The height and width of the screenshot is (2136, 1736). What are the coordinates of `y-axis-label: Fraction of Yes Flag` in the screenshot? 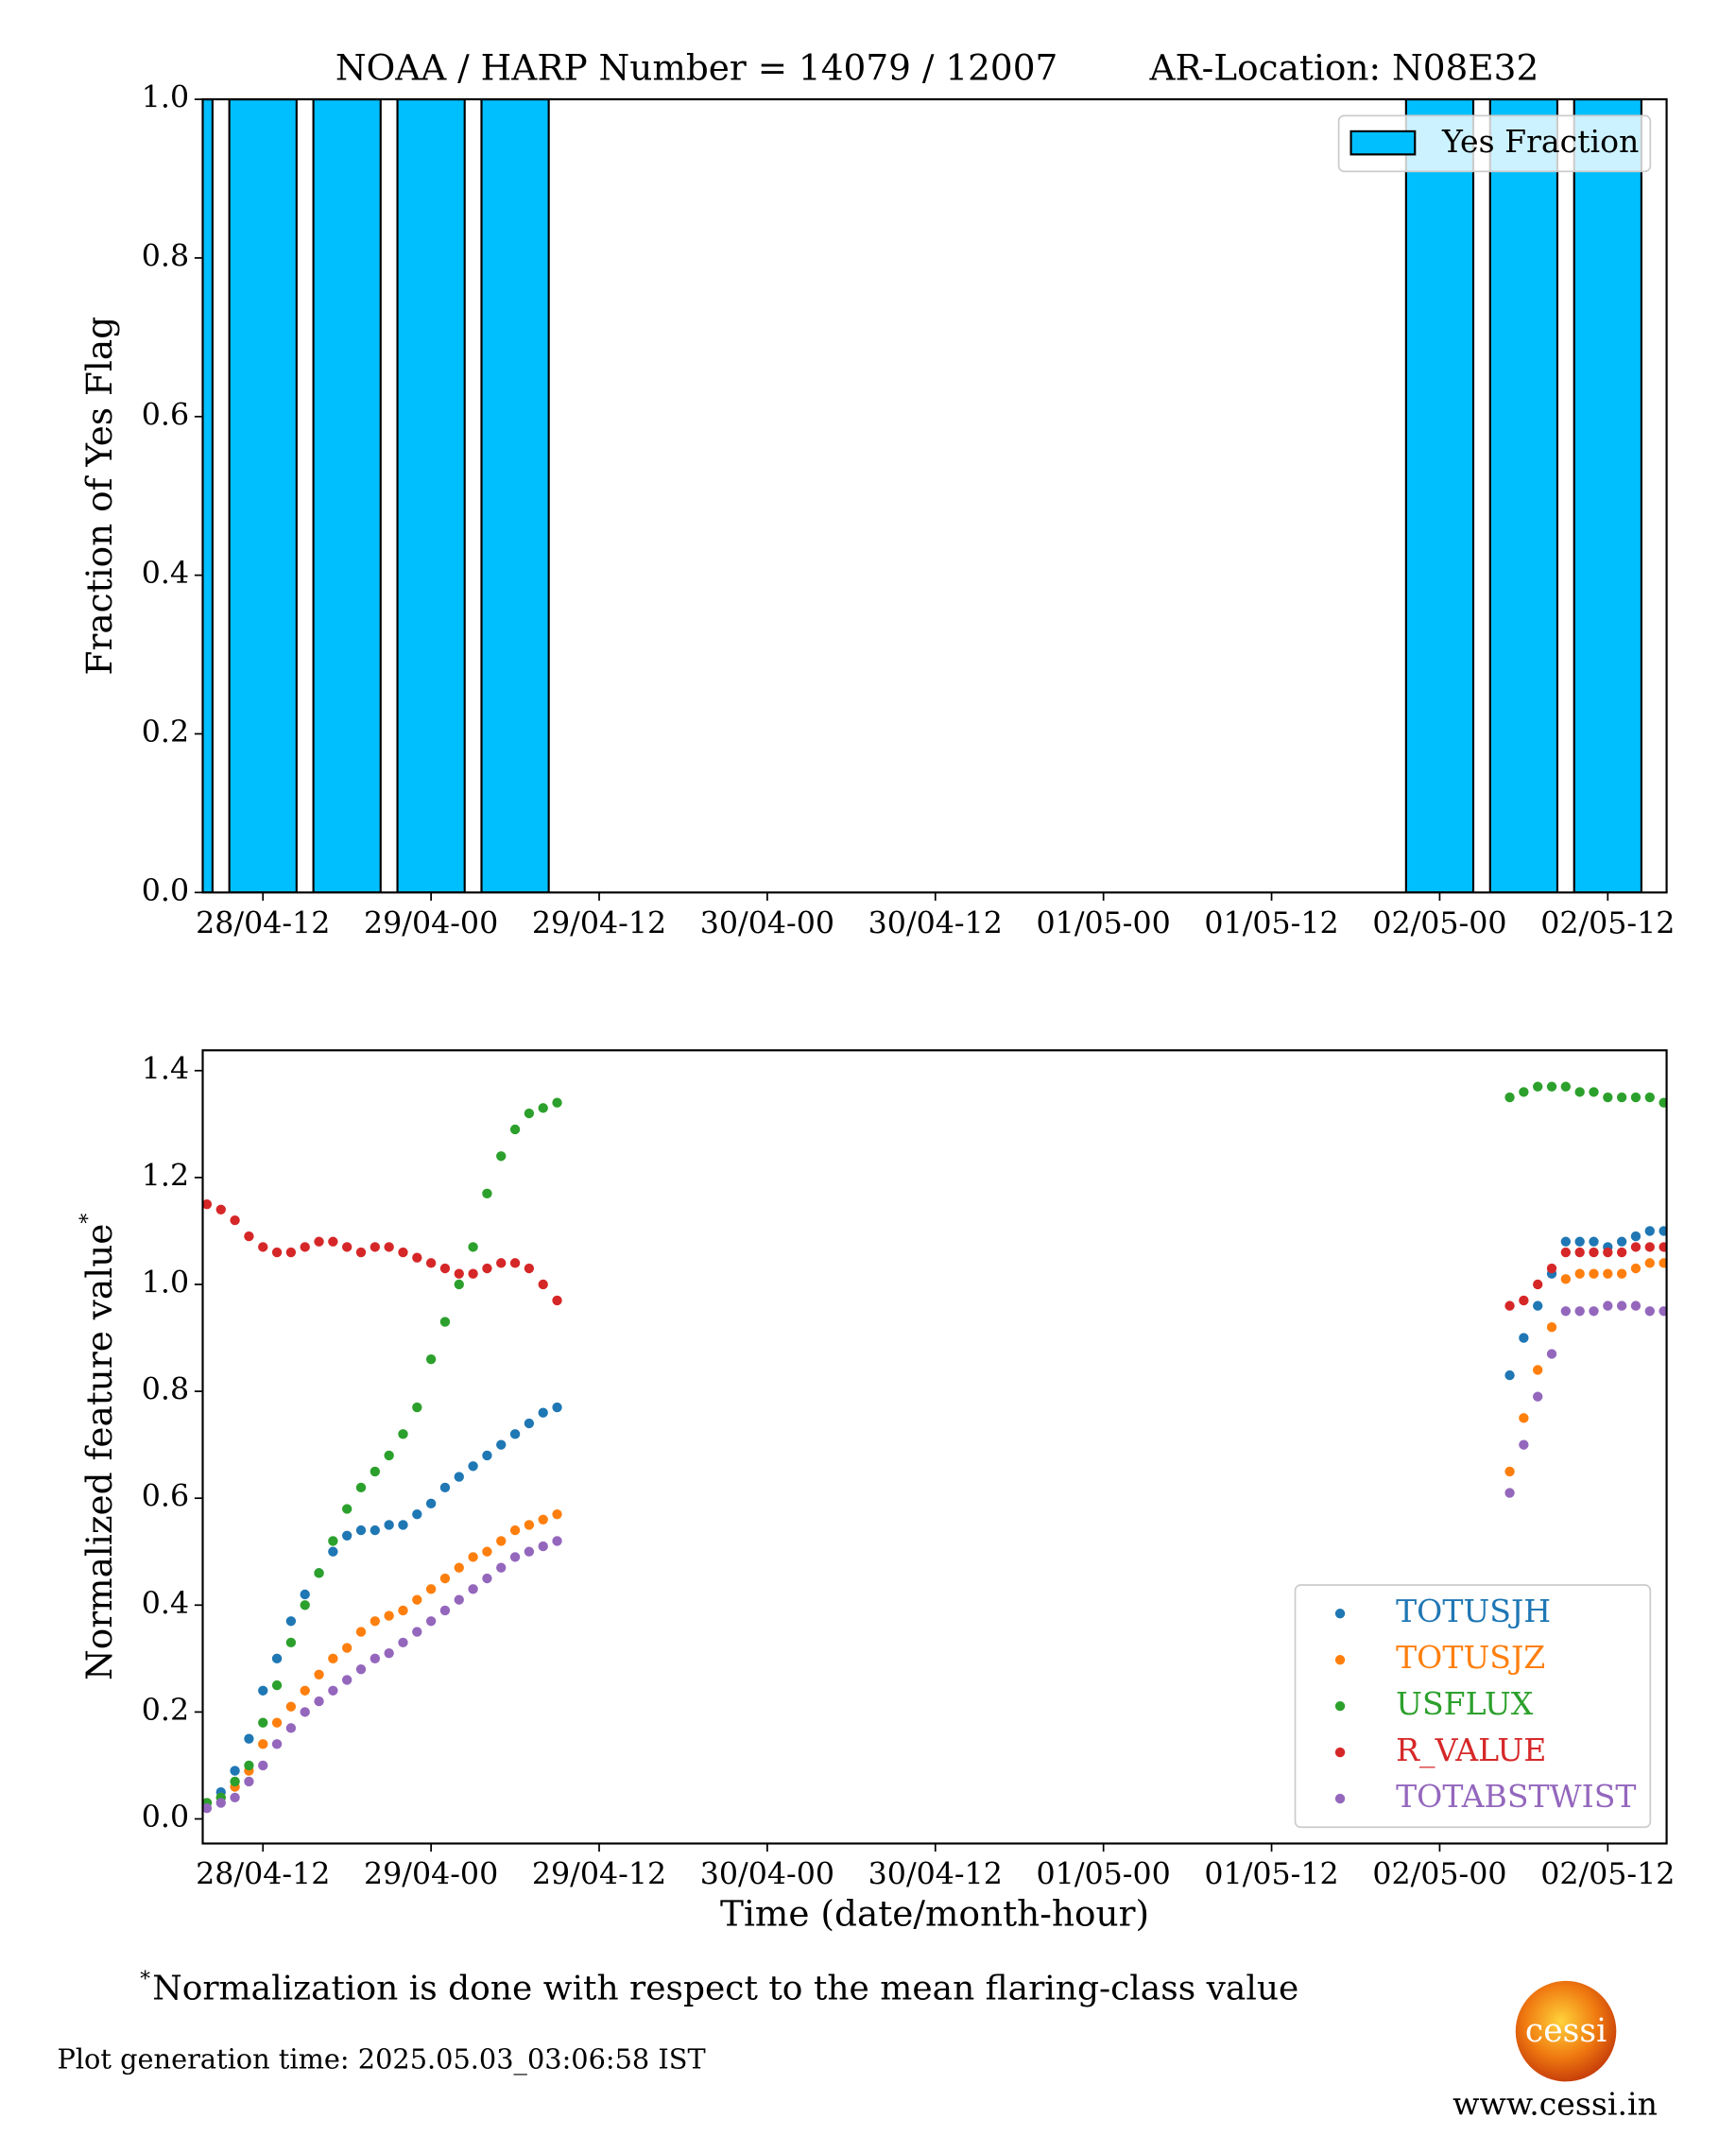 It's located at (98, 496).